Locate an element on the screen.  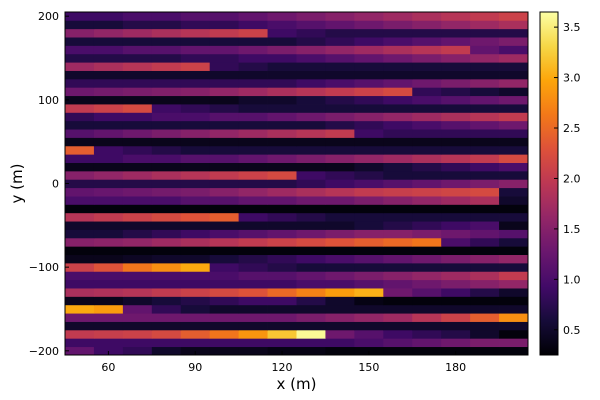
y-tick-label: −200 is located at coordinates (44, 351).